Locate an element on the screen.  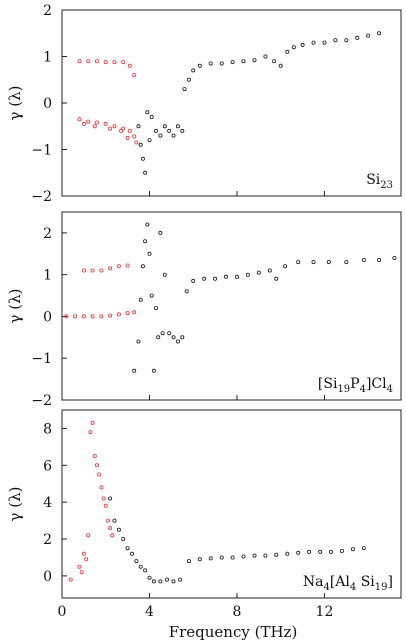
panel-label-part: 23 is located at coordinates (386, 185).